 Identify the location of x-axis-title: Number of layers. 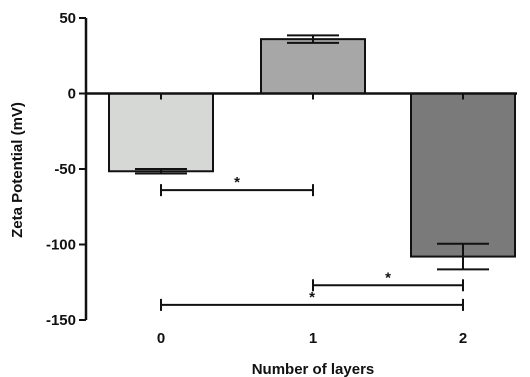
(313, 369).